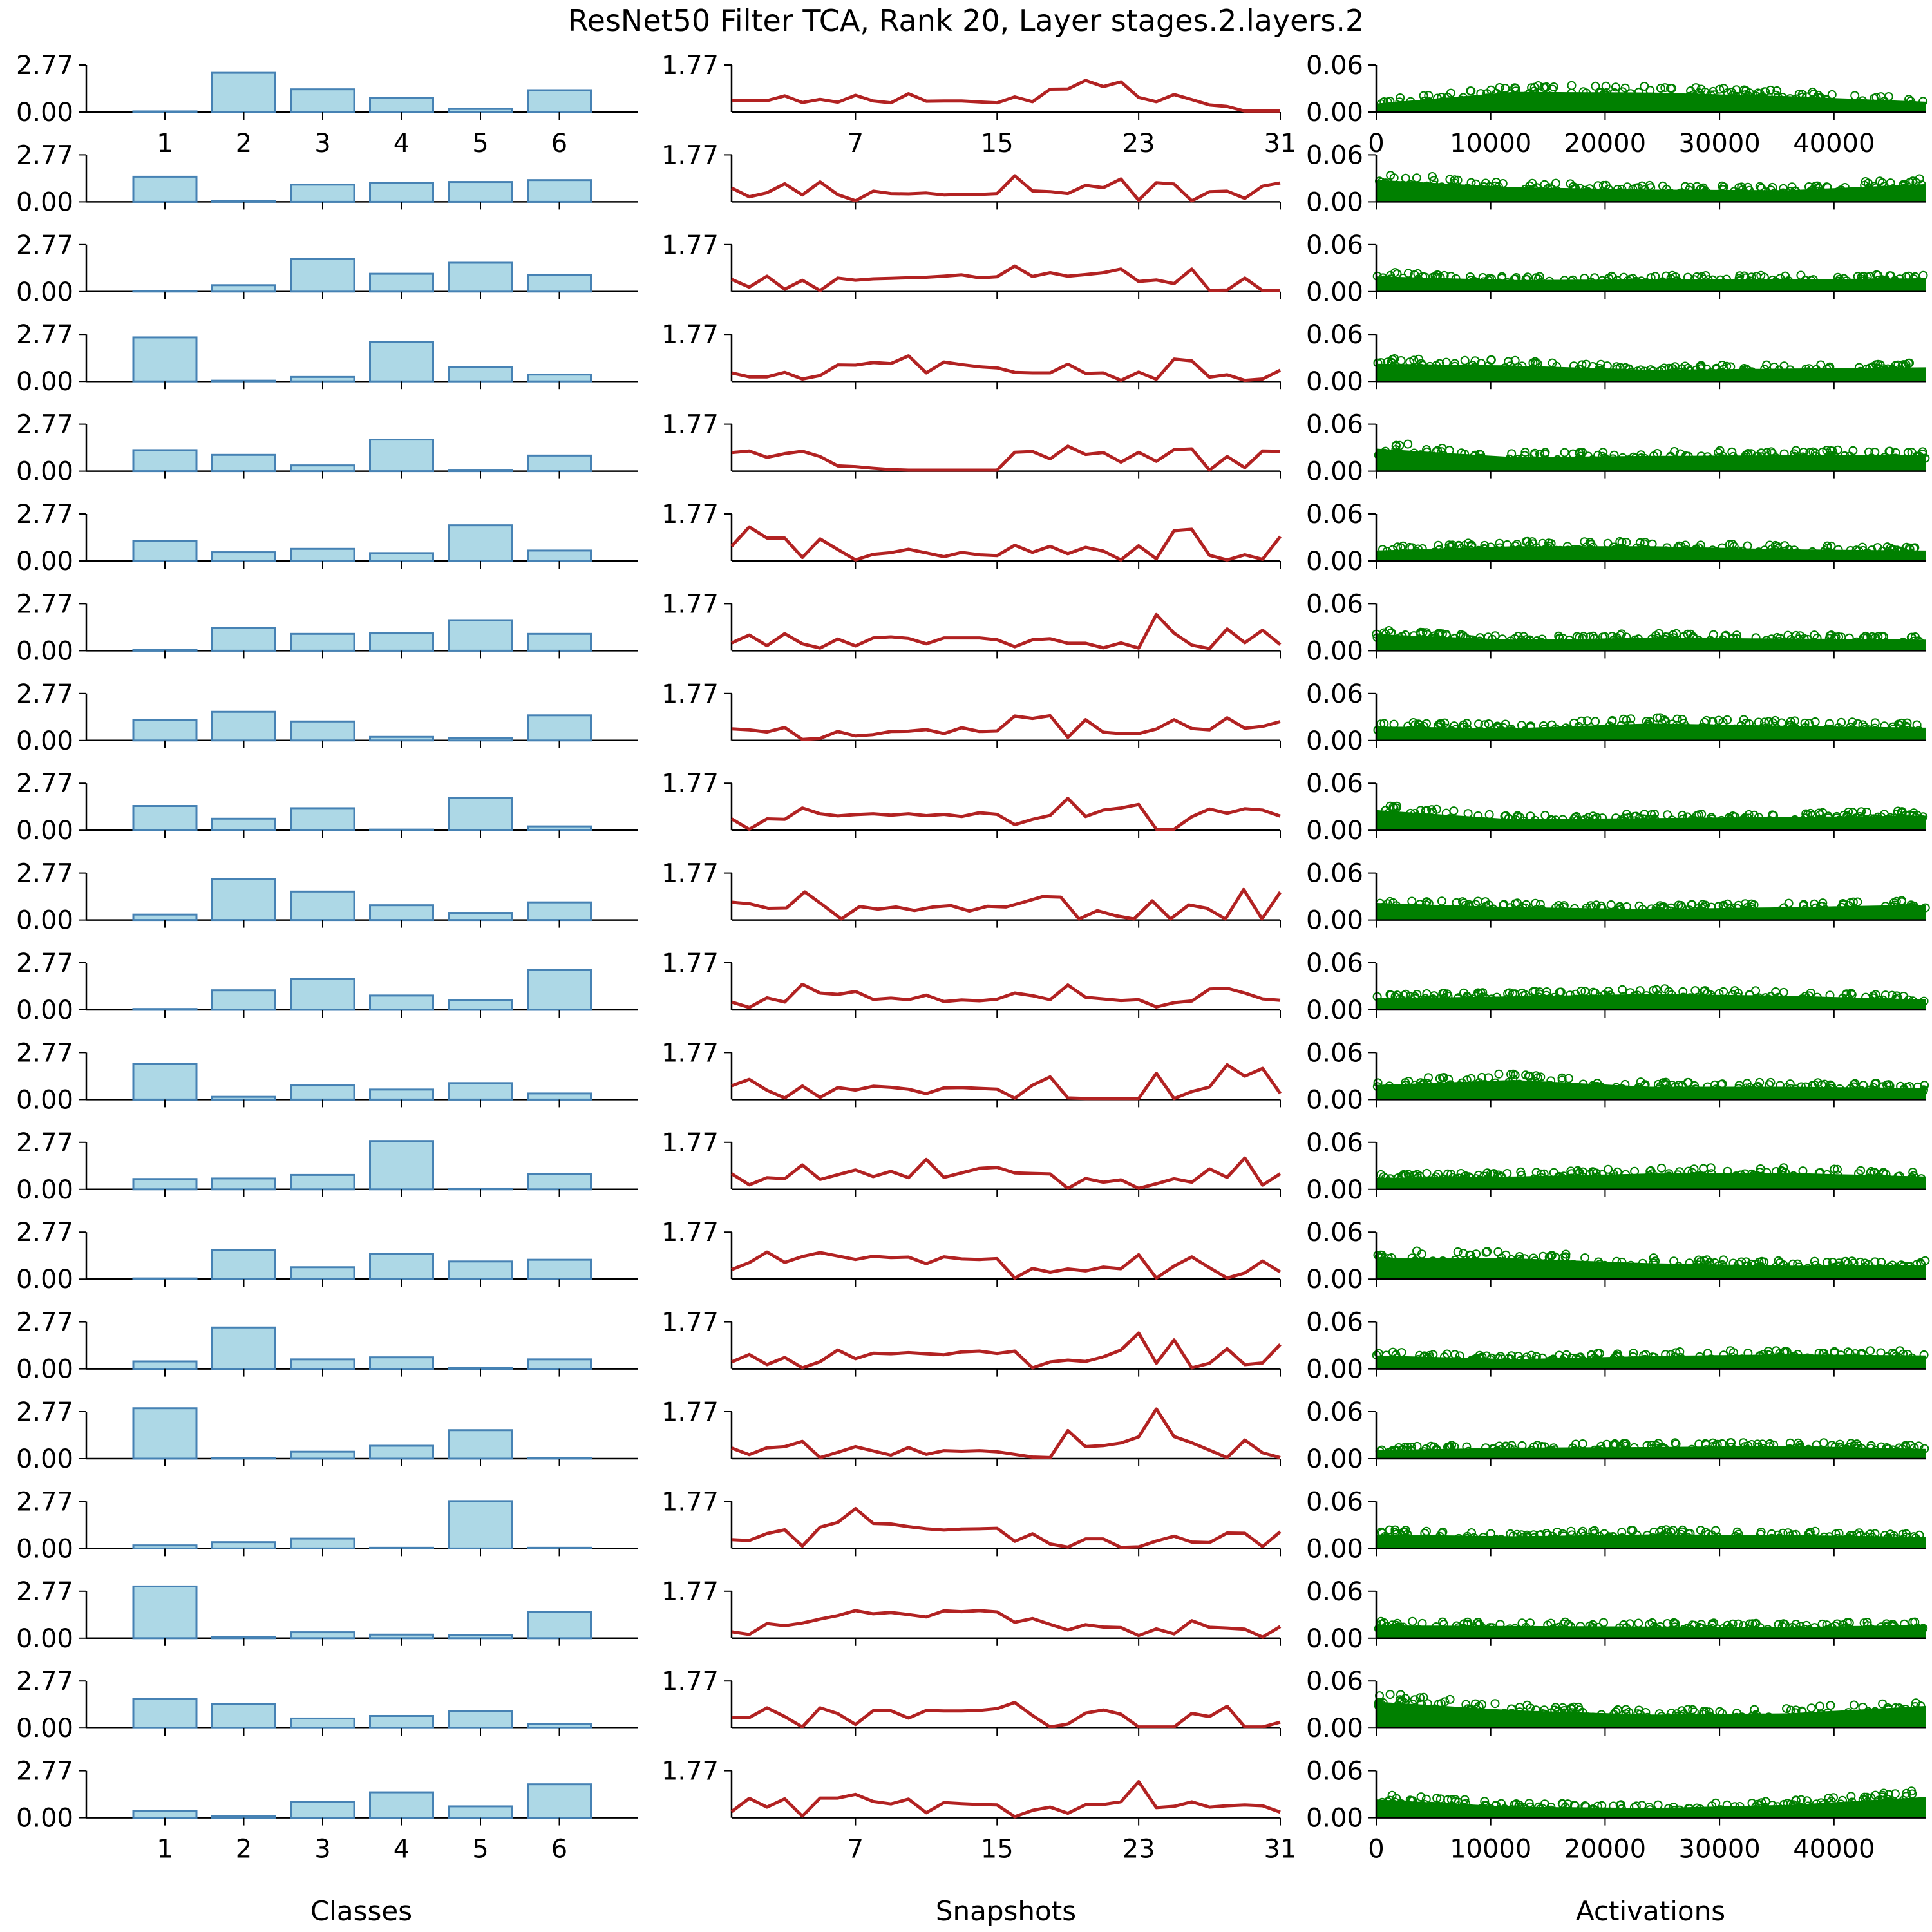 The width and height of the screenshot is (1932, 1932). I want to click on class-bar-panel-18: 0.002.77, so click(327, 1615).